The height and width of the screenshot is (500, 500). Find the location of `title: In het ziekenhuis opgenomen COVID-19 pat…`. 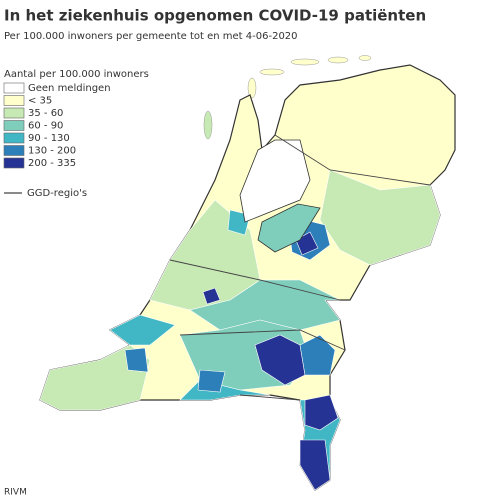

title: In het ziekenhuis opgenomen COVID-19 pat… is located at coordinates (215, 16).